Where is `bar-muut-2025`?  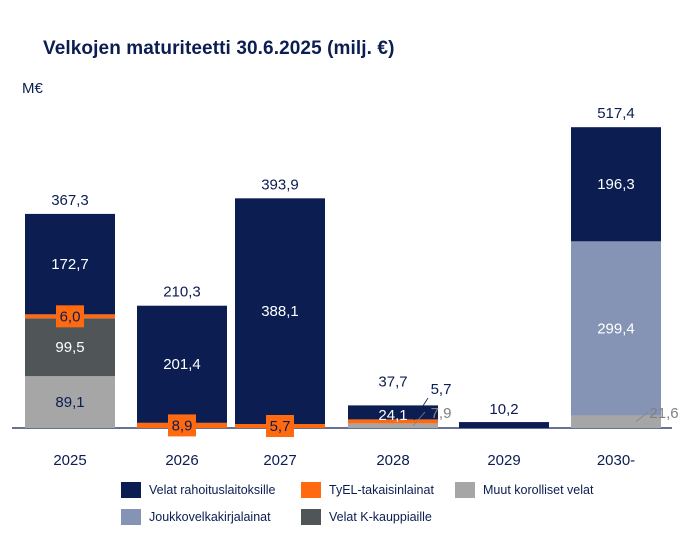
bar-muut-2025 is located at coordinates (70, 402).